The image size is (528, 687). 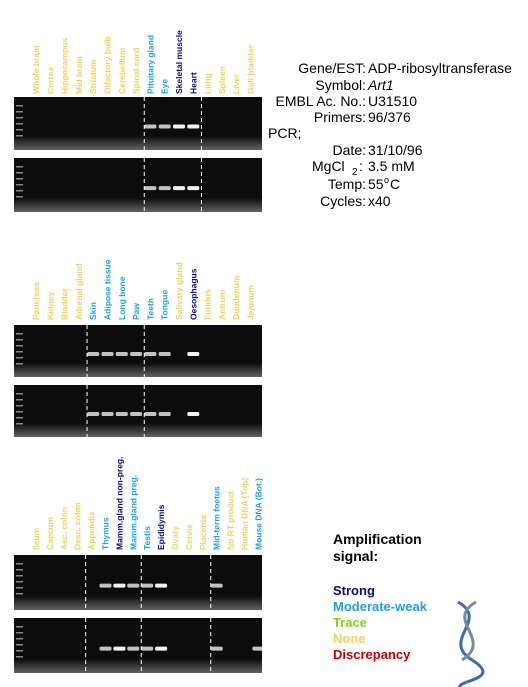 What do you see at coordinates (92, 530) in the screenshot?
I see `lane-label: Appendix` at bounding box center [92, 530].